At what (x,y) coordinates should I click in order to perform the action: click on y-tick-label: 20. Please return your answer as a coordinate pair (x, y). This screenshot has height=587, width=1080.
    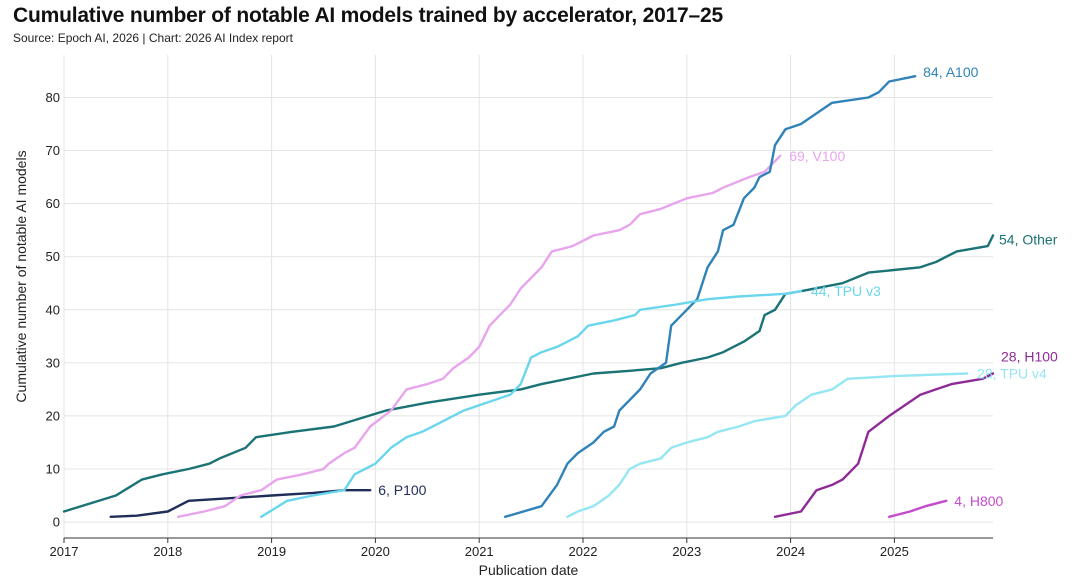
    Looking at the image, I should click on (53, 415).